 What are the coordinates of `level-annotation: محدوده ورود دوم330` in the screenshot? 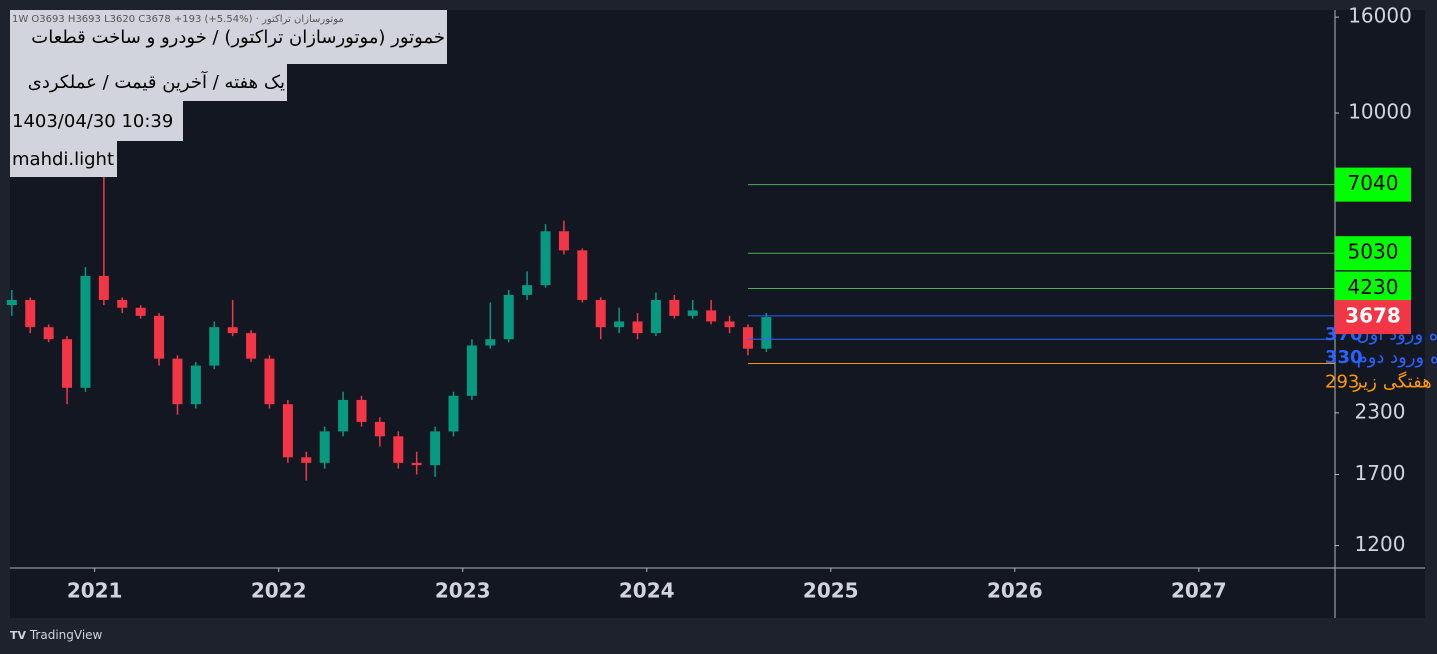 It's located at (1381, 357).